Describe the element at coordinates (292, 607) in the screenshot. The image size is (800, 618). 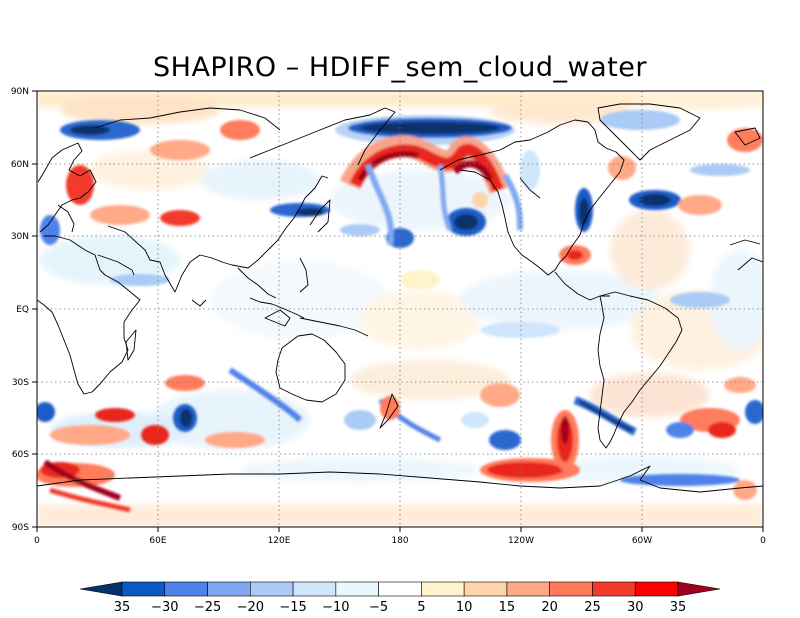
I see `colorbar-label: −15` at that location.